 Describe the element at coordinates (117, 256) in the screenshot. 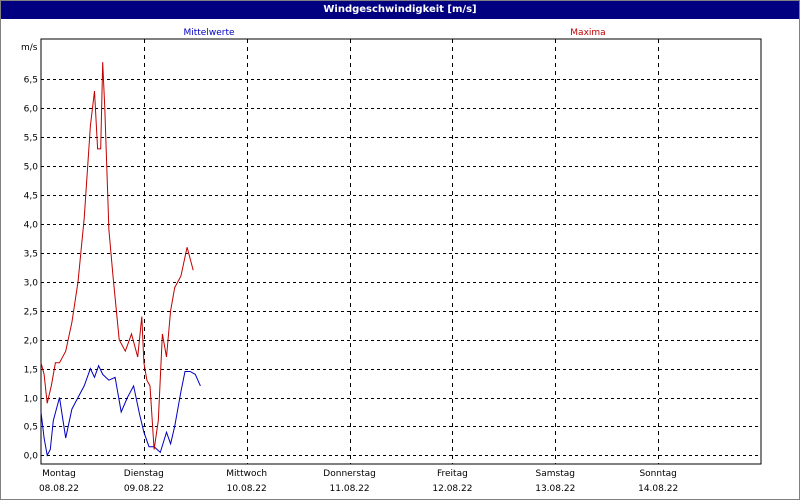

I see `series-line-maxima` at that location.